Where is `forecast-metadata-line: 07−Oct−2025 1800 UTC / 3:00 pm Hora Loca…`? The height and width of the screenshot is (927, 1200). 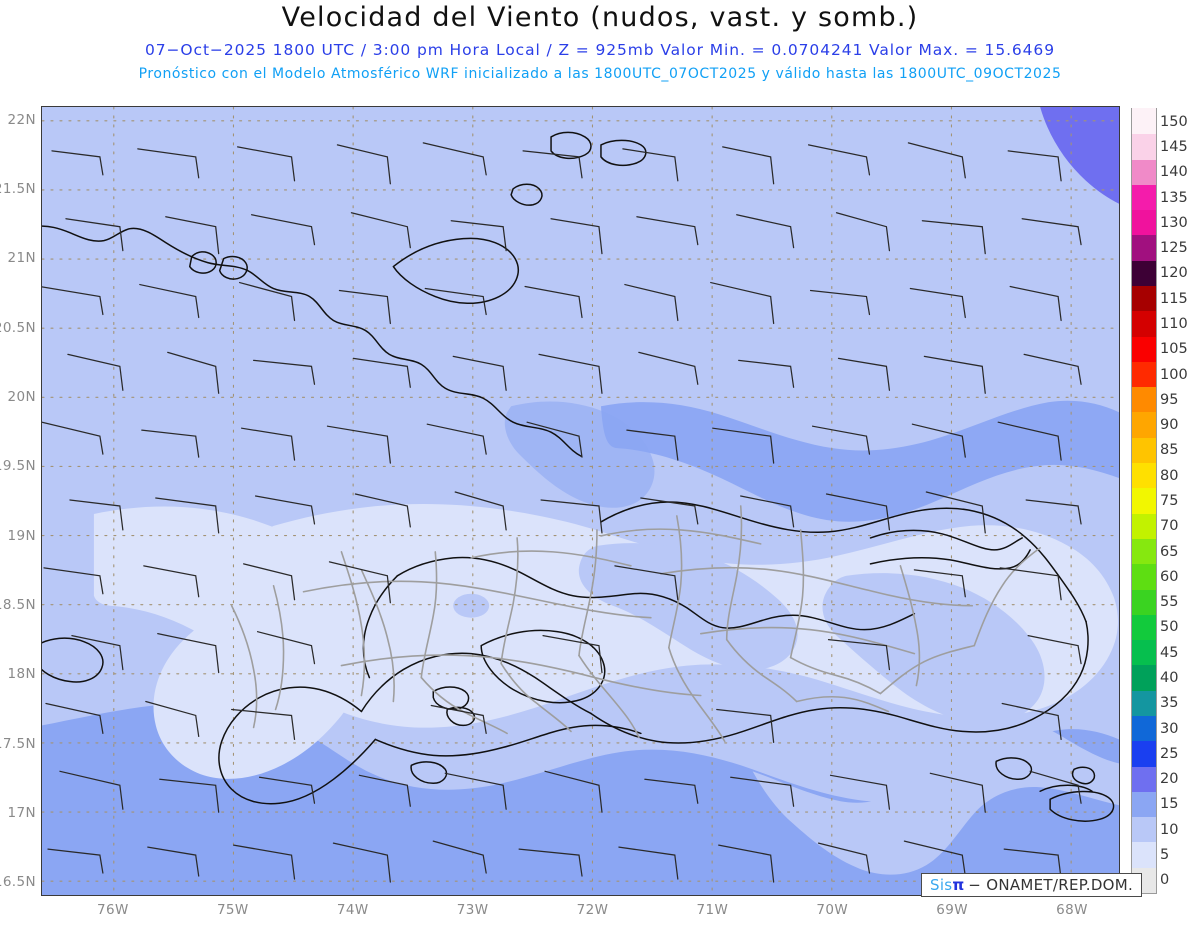
forecast-metadata-line: 07−Oct−2025 1800 UTC / 3:00 pm Hora Loca… is located at coordinates (600, 50).